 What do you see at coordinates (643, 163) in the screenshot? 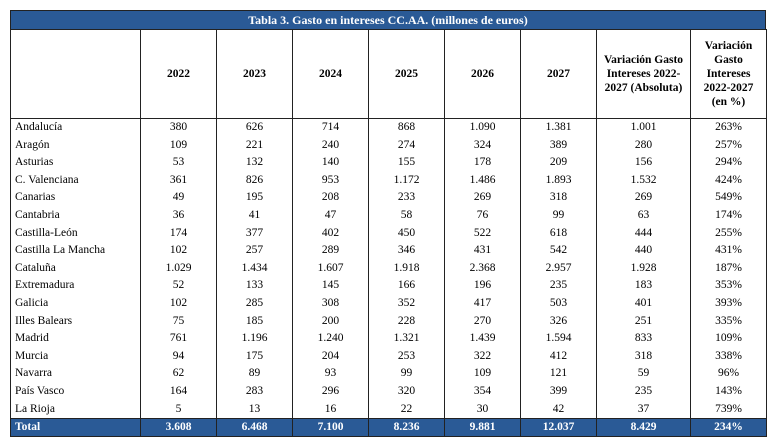
I see `value-cell: 156` at bounding box center [643, 163].